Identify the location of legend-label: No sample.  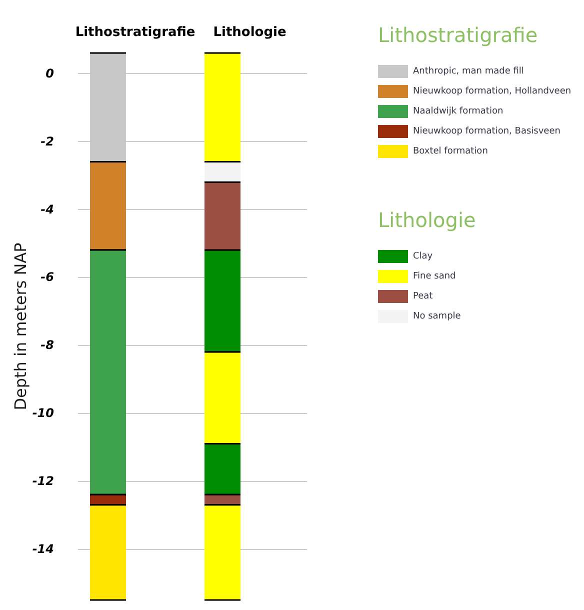
(437, 317).